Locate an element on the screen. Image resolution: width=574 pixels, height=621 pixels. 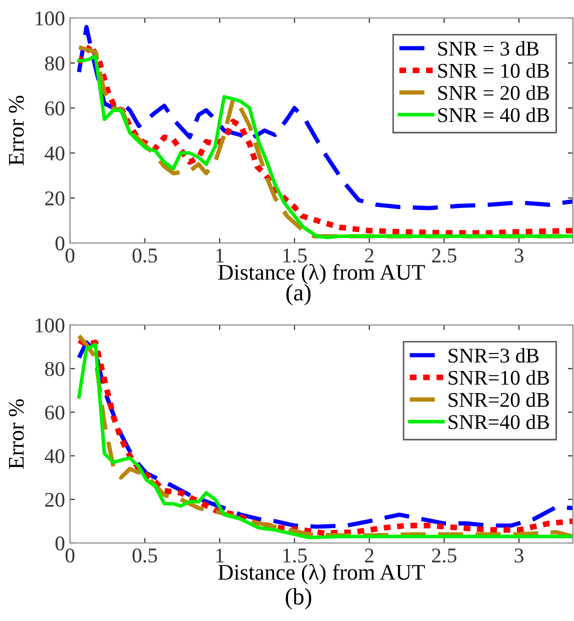
text: (b) is located at coordinates (299, 599).